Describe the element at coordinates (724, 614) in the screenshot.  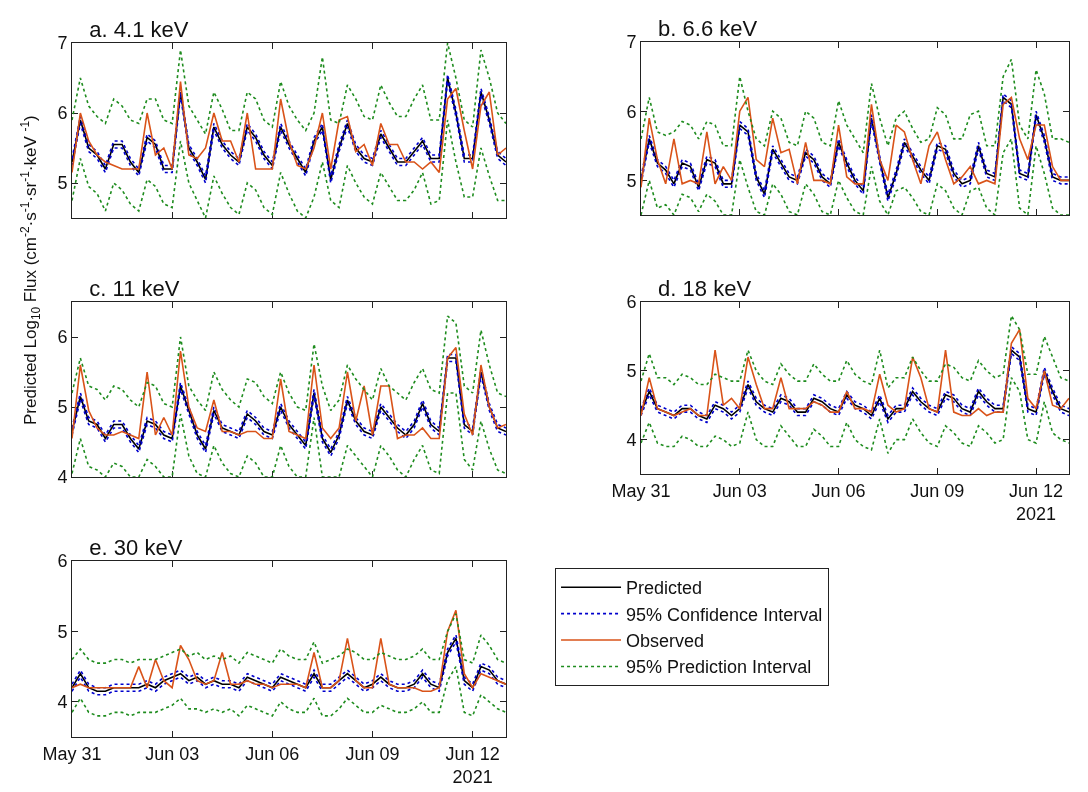
I see `legend-label: 95% Confidence Interval` at that location.